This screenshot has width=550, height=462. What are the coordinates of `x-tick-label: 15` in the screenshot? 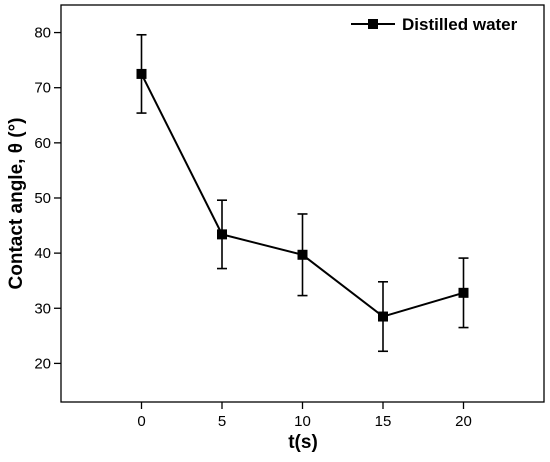 It's located at (383, 421).